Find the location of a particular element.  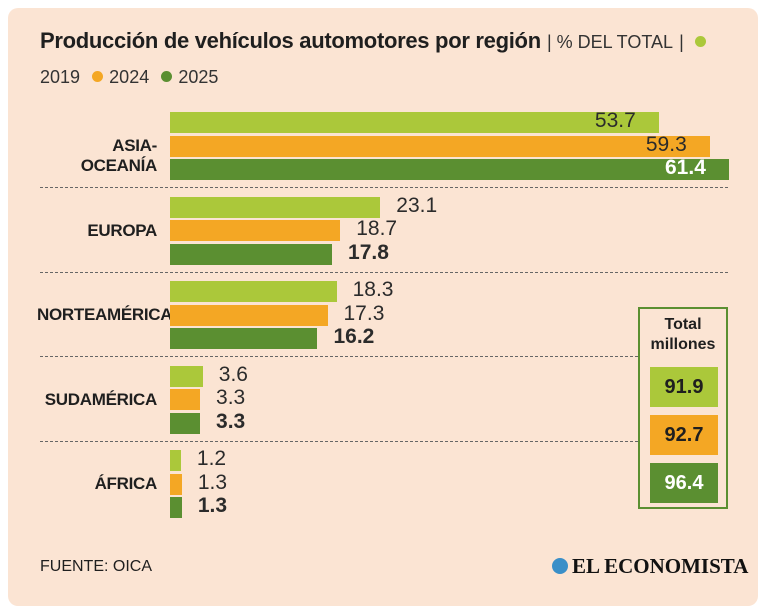

bar-europa-2024 is located at coordinates (255, 230).